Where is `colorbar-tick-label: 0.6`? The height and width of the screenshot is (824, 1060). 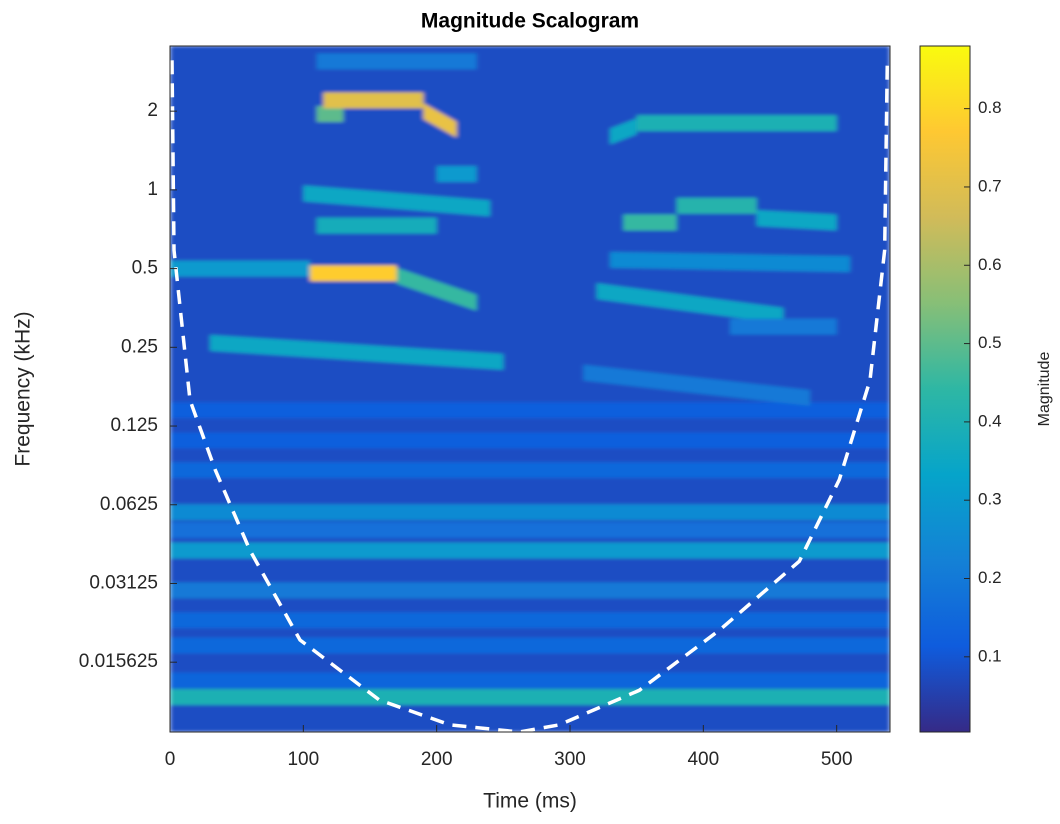
colorbar-tick-label: 0.6 is located at coordinates (990, 264).